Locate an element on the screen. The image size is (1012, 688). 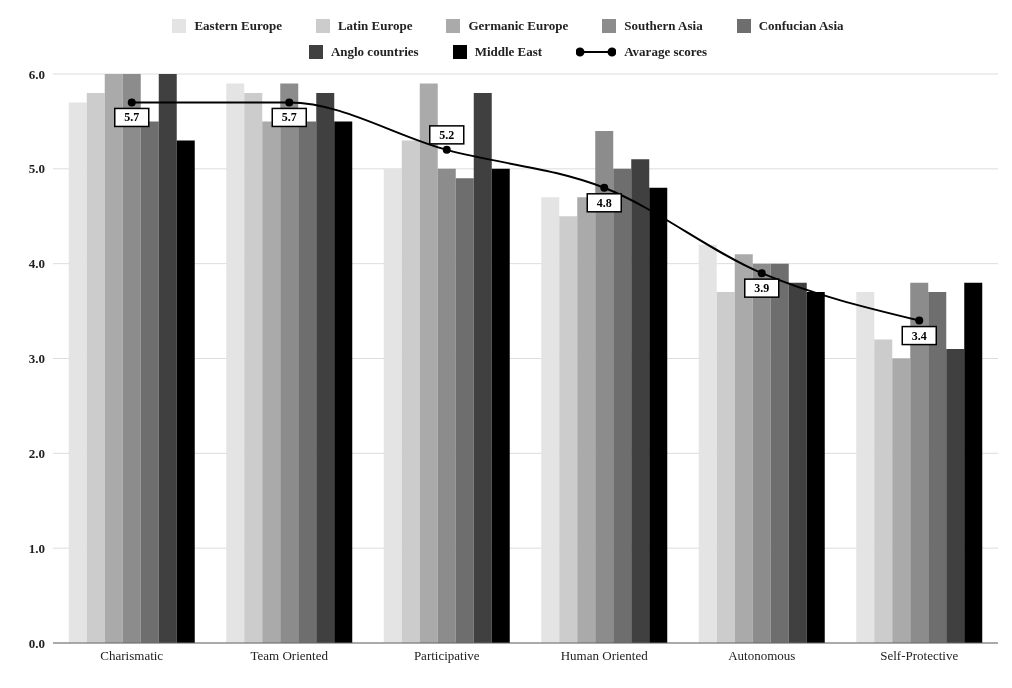
legend-label: Eastern Europe is located at coordinates (237, 26).